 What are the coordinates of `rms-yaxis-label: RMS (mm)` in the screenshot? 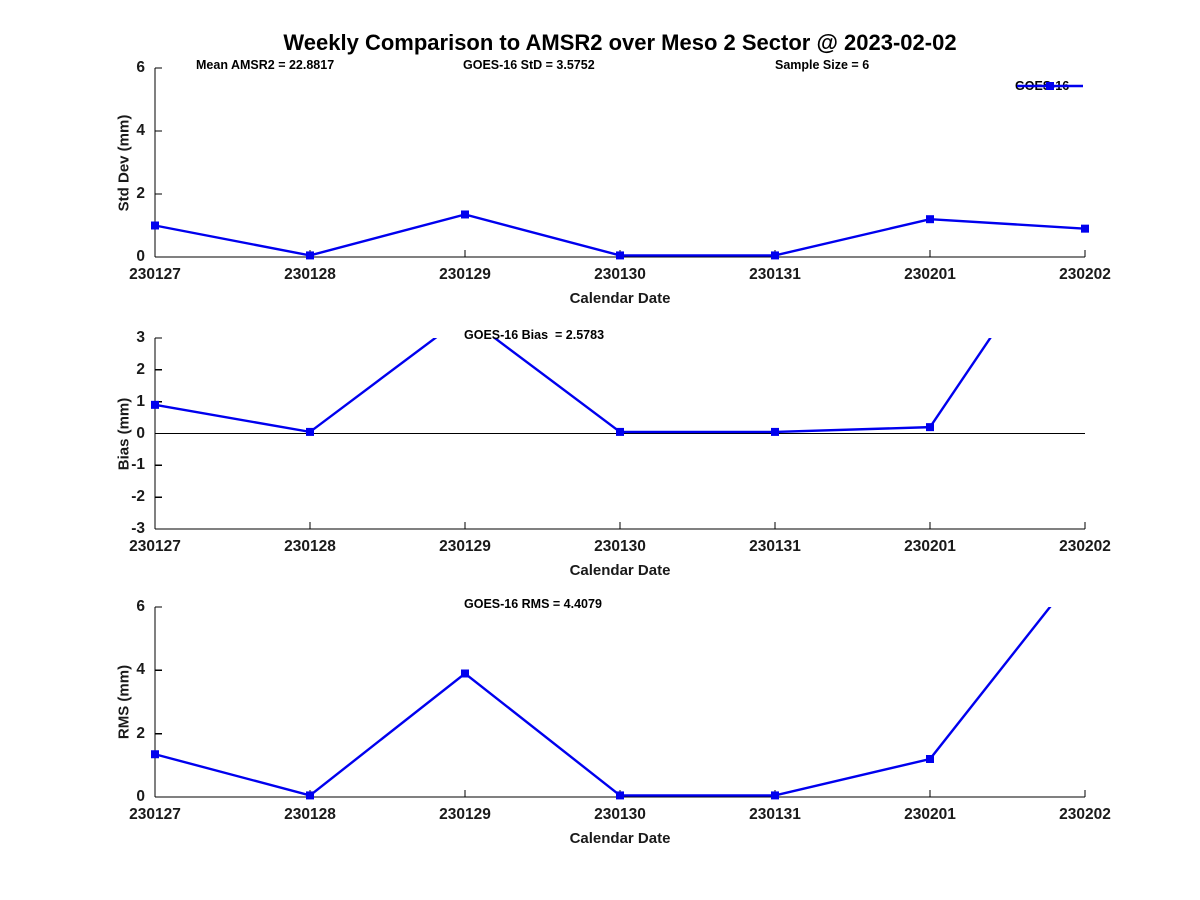 It's located at (124, 702).